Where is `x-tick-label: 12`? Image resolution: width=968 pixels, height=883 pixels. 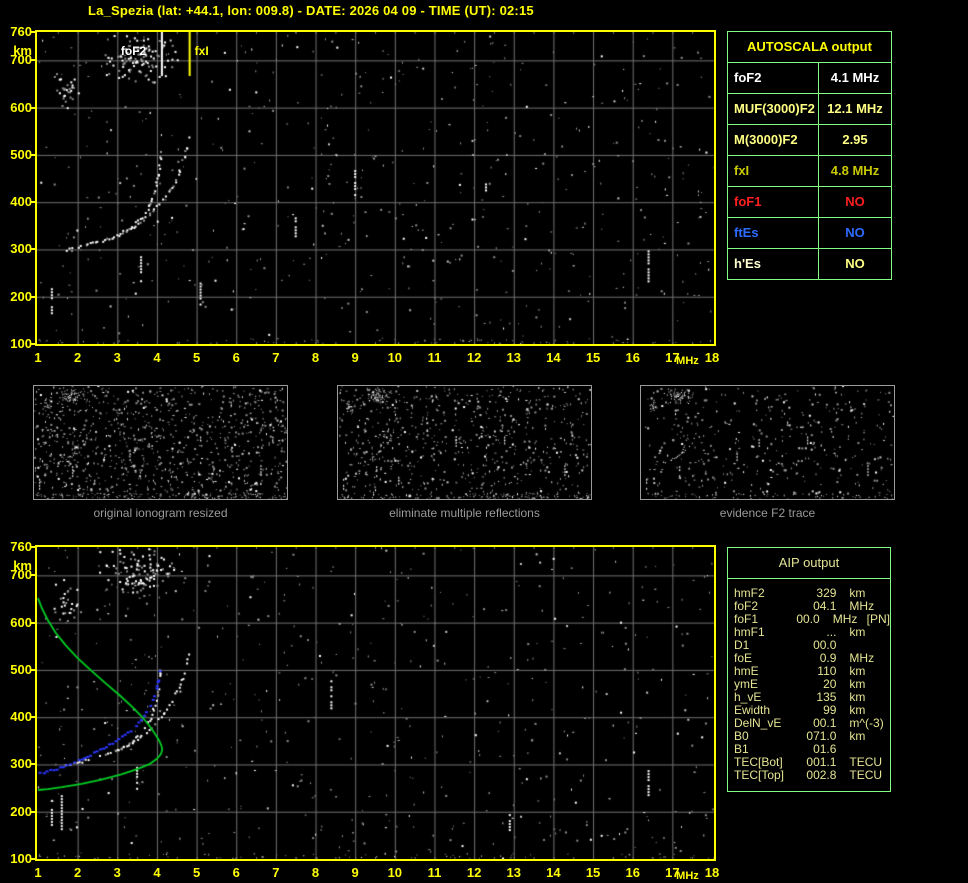
x-tick-label: 12 is located at coordinates (474, 872).